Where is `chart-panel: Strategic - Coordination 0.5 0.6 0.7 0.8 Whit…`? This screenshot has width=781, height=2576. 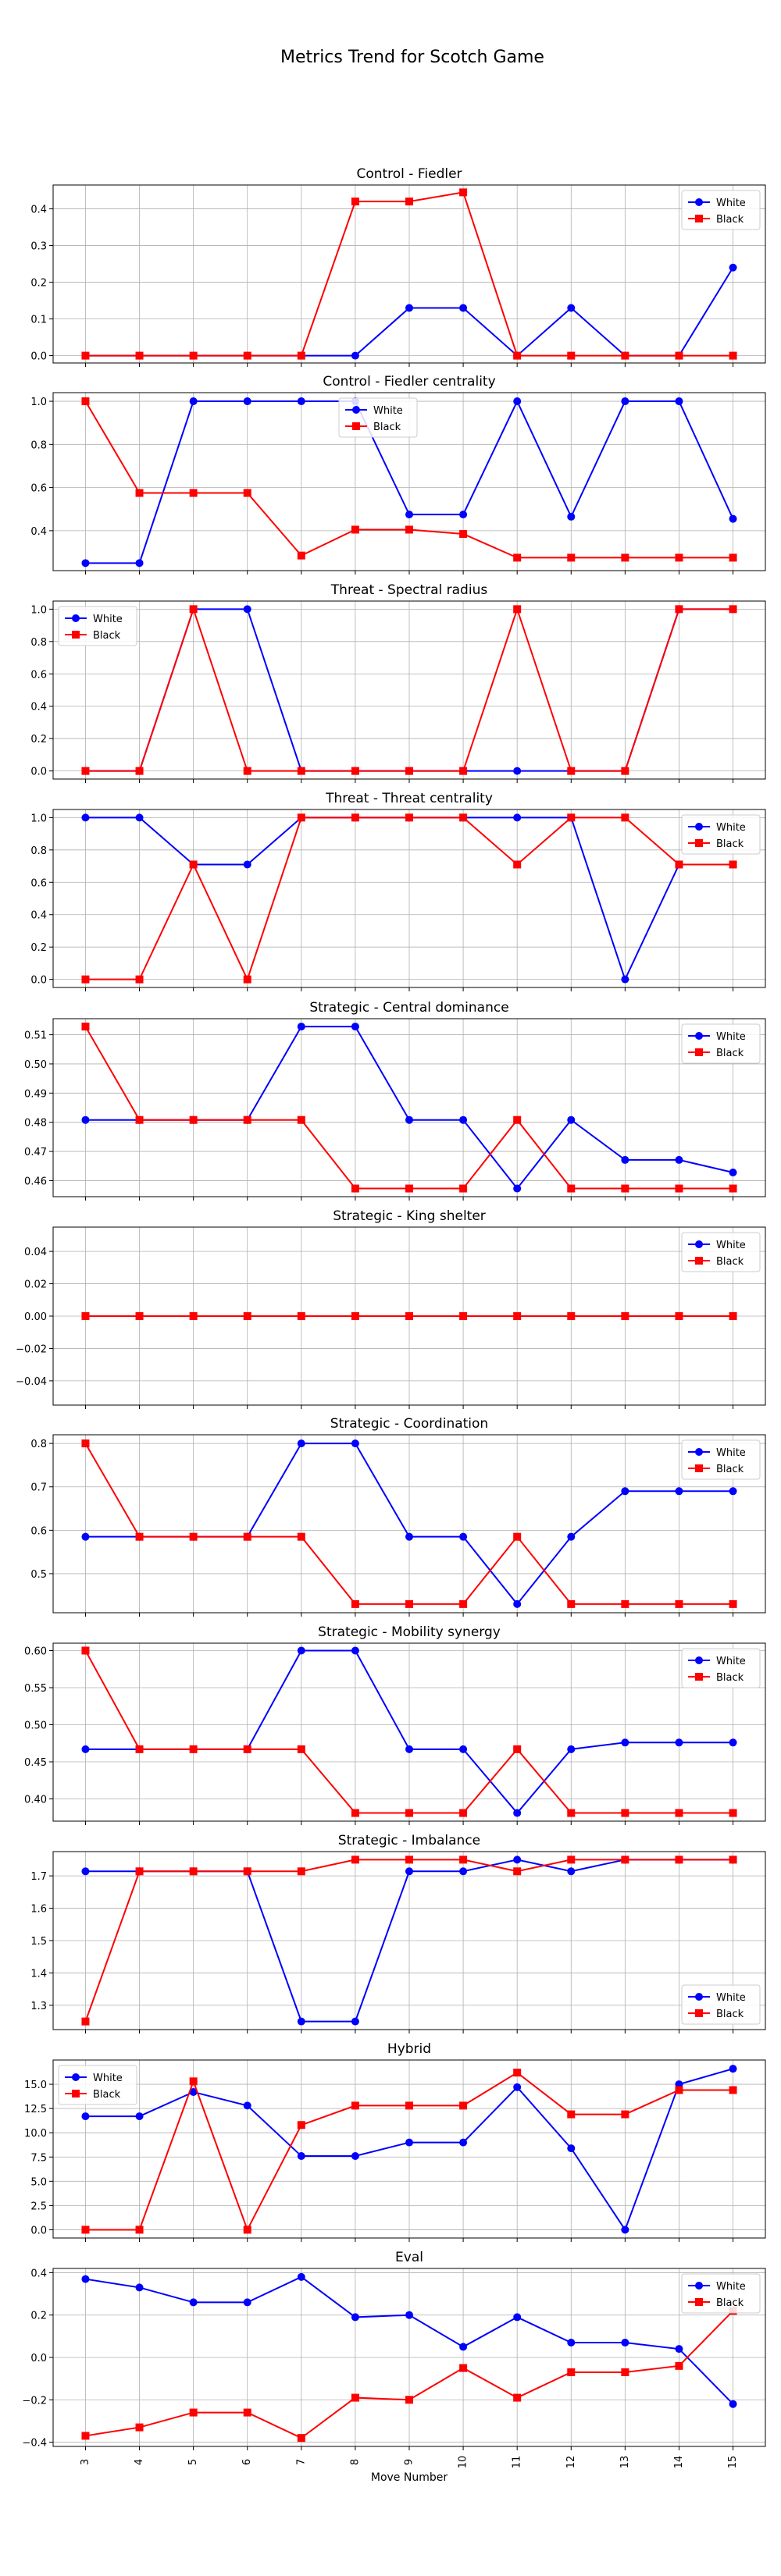 chart-panel: Strategic - Coordination 0.5 0.6 0.7 0.8 Whit… is located at coordinates (398, 1516).